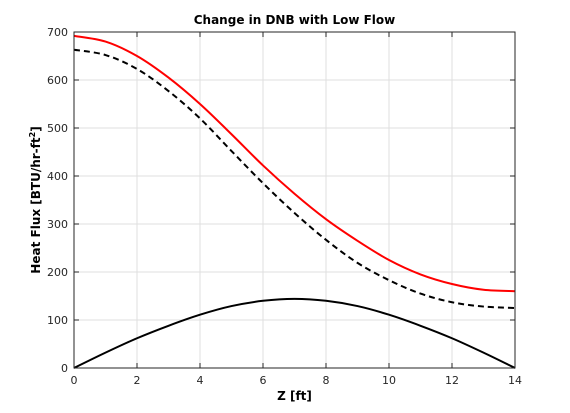 Image resolution: width=570 pixels, height=413 pixels. I want to click on y-axis-title-superscript: 2, so click(32, 135).